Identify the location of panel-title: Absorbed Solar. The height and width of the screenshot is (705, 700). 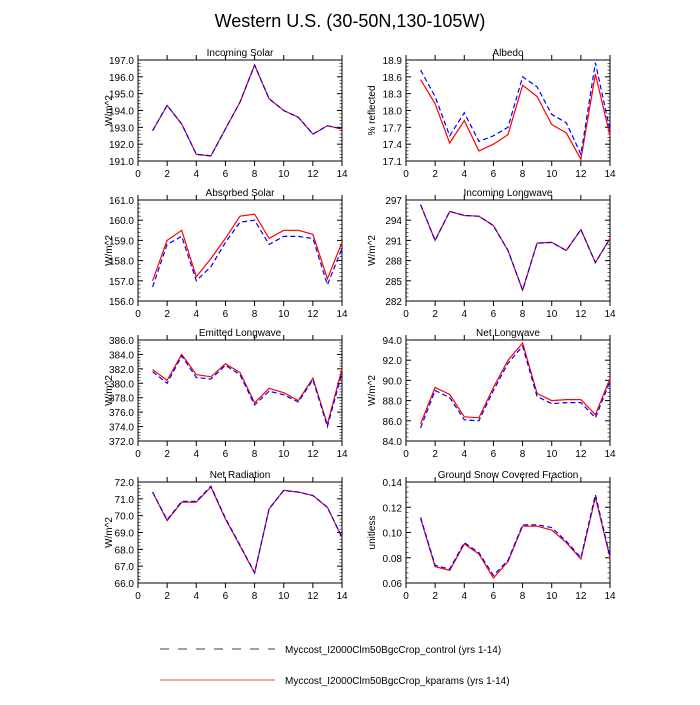
(241, 193).